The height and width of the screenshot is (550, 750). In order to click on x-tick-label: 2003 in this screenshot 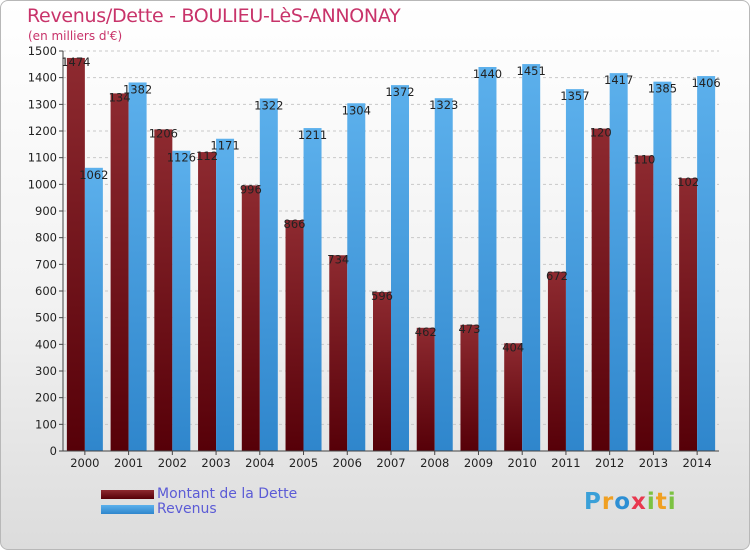, I will do `click(215, 463)`.